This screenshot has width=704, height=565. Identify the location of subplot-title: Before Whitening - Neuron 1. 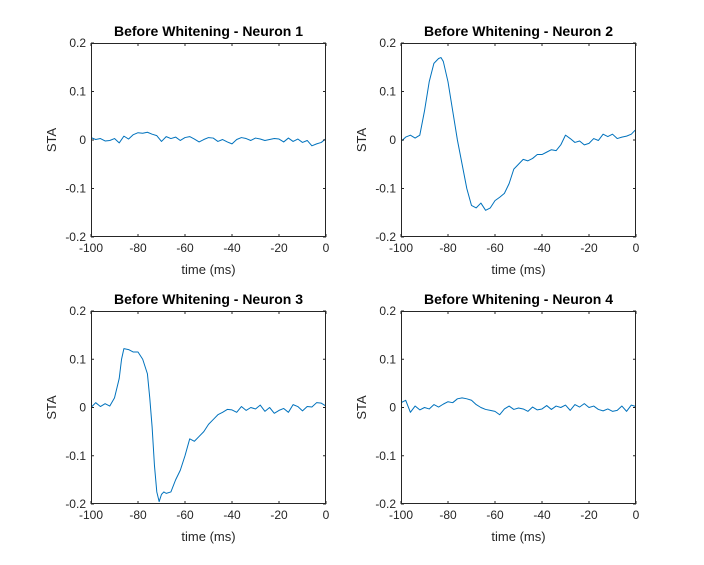
(208, 31).